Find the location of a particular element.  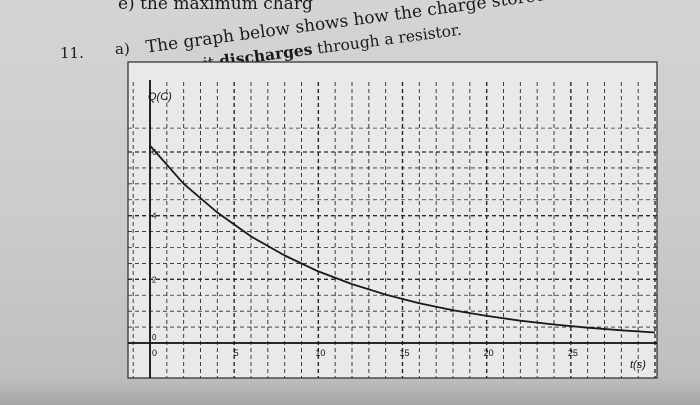

question-part-label: a) is located at coordinates (122, 49).